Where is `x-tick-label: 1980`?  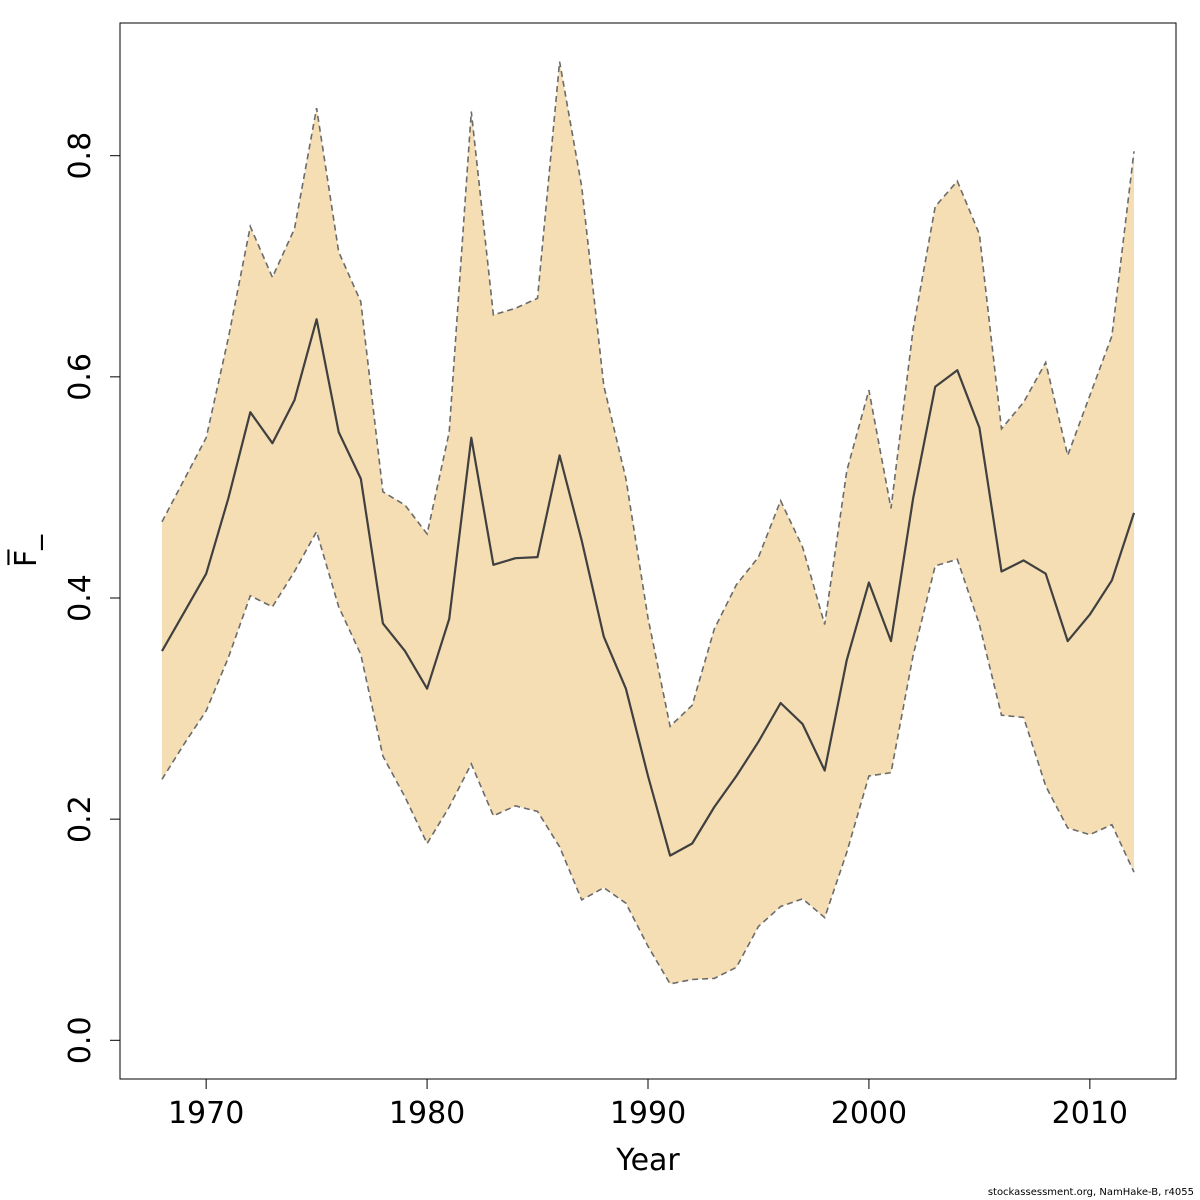
x-tick-label: 1980 is located at coordinates (427, 1113).